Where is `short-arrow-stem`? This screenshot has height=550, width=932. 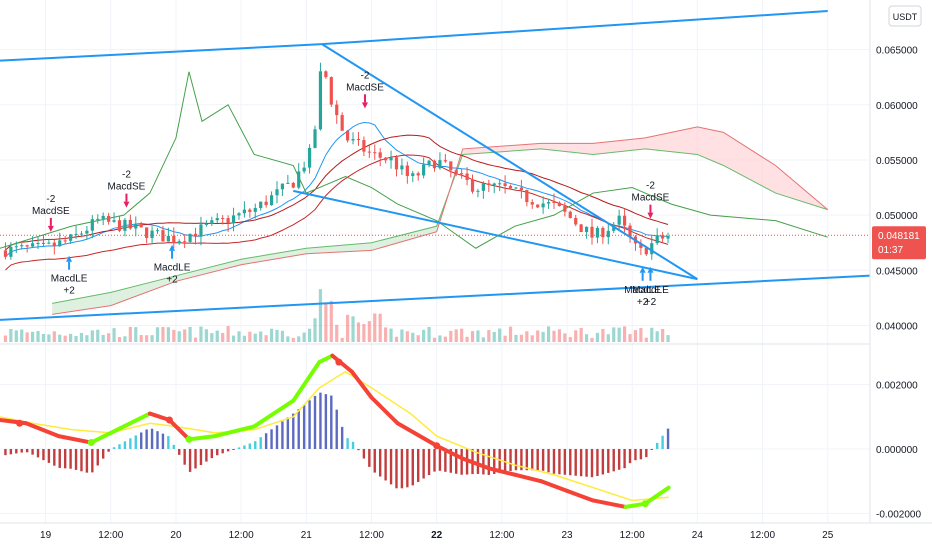 short-arrow-stem is located at coordinates (650, 208).